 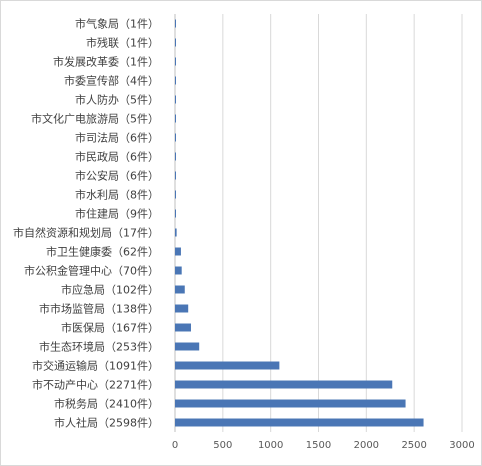 What do you see at coordinates (117, 195) in the screenshot?
I see `category-label: 市水利局（8件）` at bounding box center [117, 195].